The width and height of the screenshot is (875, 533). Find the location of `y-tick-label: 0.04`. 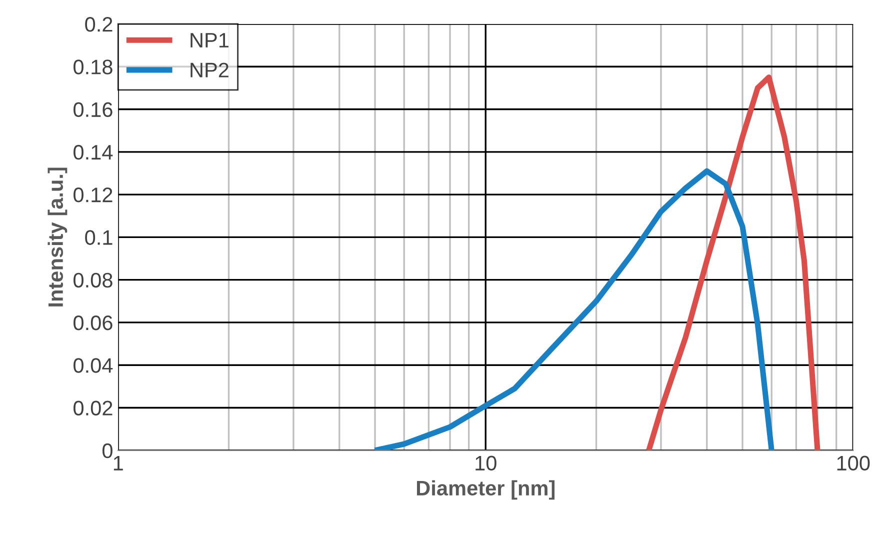

y-tick-label: 0.04 is located at coordinates (93, 365).